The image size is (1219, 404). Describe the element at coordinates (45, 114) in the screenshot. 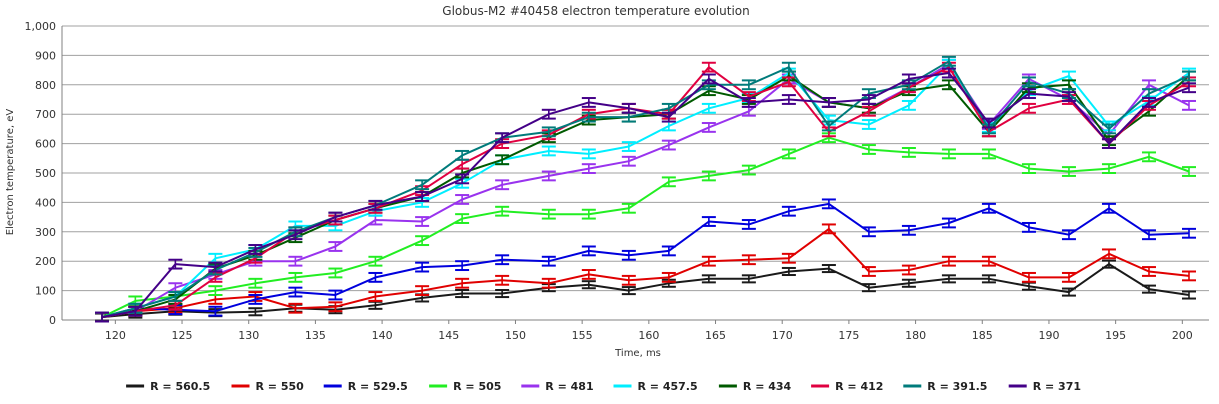

I see `y-tick-label: 700` at that location.